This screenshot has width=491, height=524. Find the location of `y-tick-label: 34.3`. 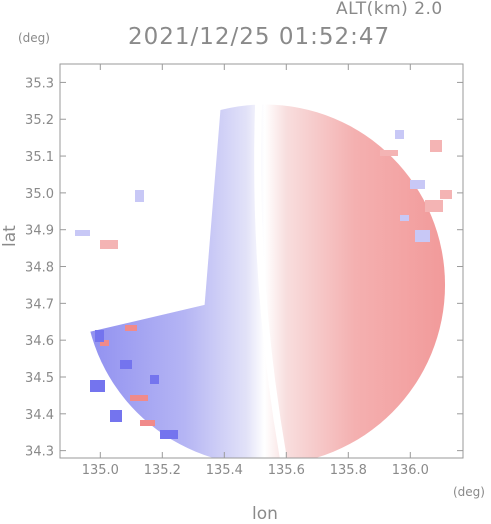

y-tick-label: 34.3 is located at coordinates (39, 452).